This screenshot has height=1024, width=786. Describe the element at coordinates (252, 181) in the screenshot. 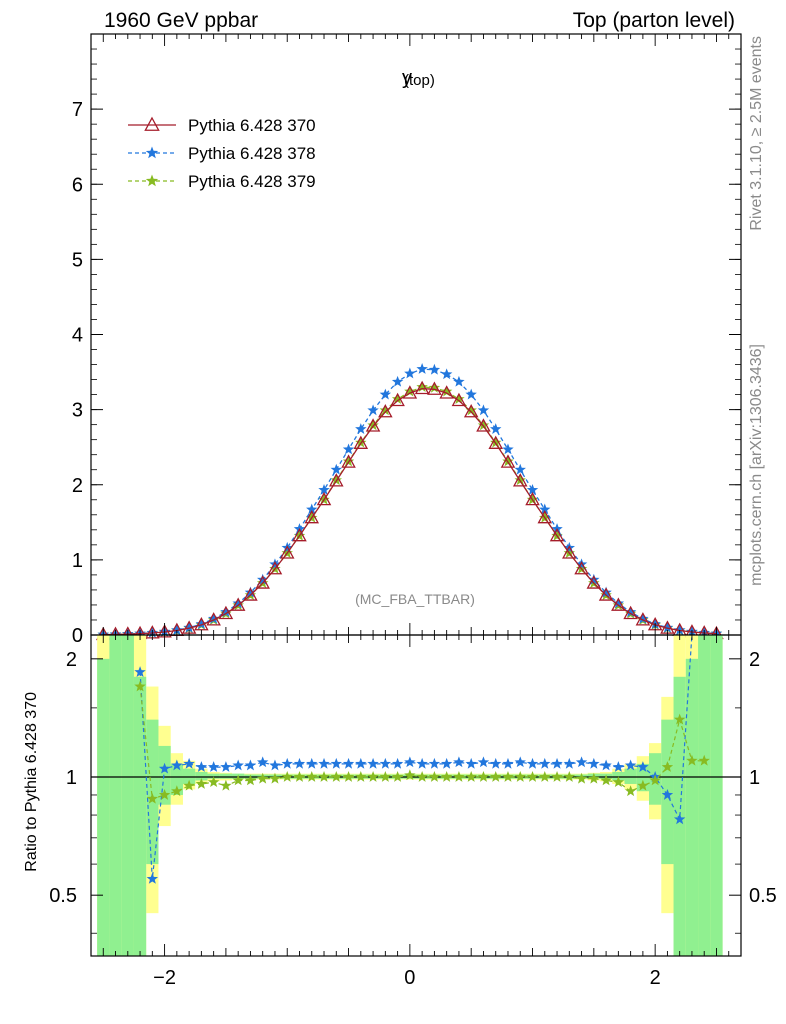

I see `legend-label: Pythia 6.428 379` at that location.